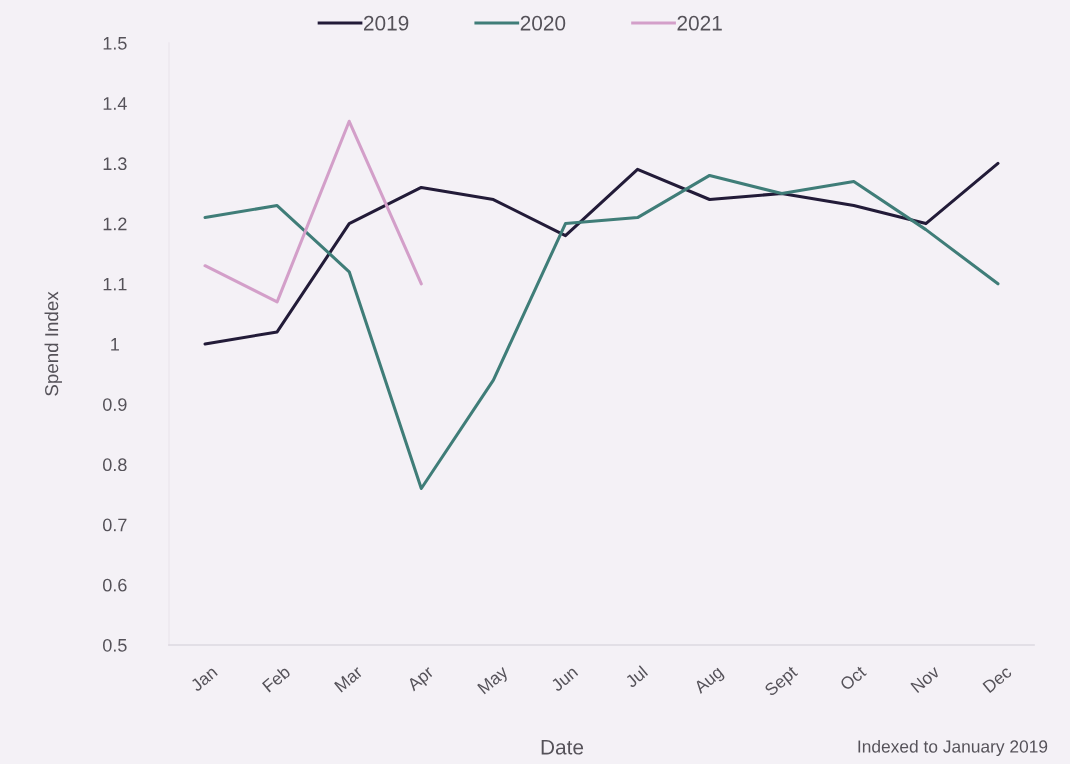 The width and height of the screenshot is (1070, 764). I want to click on y-tick-label: 0.6, so click(114, 585).